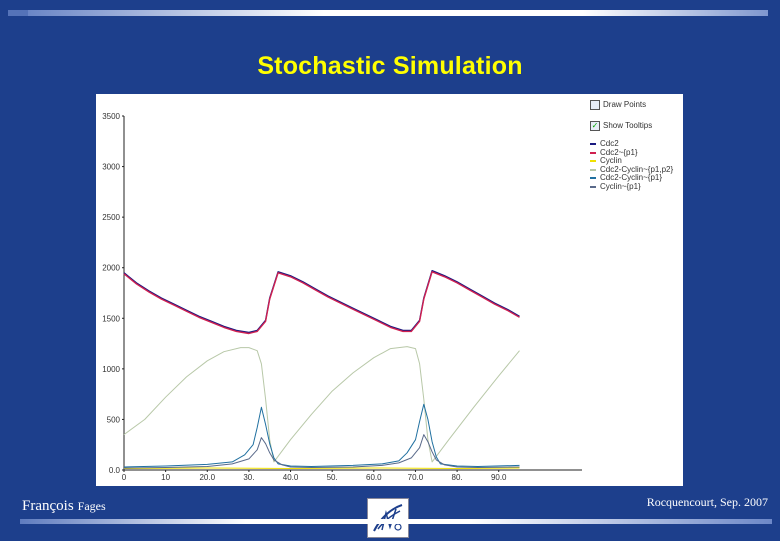 This screenshot has width=780, height=541. I want to click on x-tick-label: 20.0, so click(207, 477).